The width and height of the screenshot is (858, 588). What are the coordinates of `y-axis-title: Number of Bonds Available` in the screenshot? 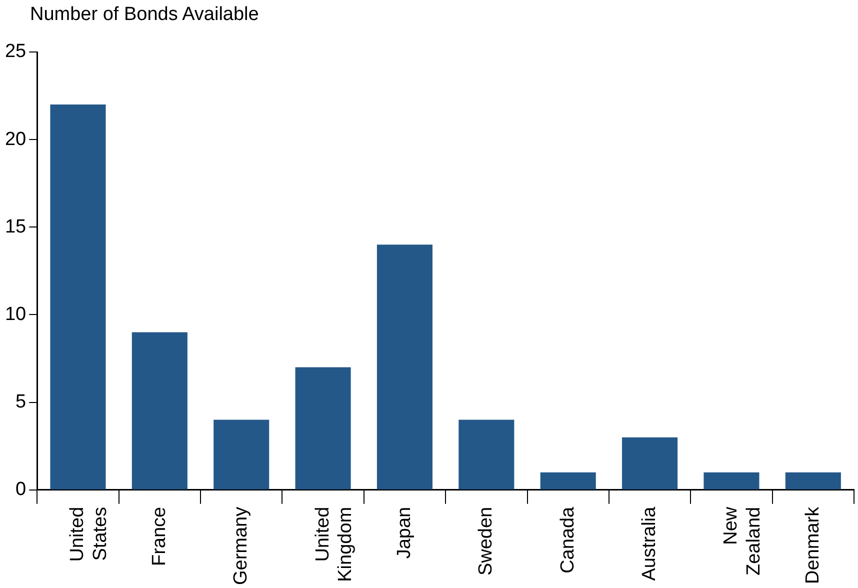 It's located at (144, 15).